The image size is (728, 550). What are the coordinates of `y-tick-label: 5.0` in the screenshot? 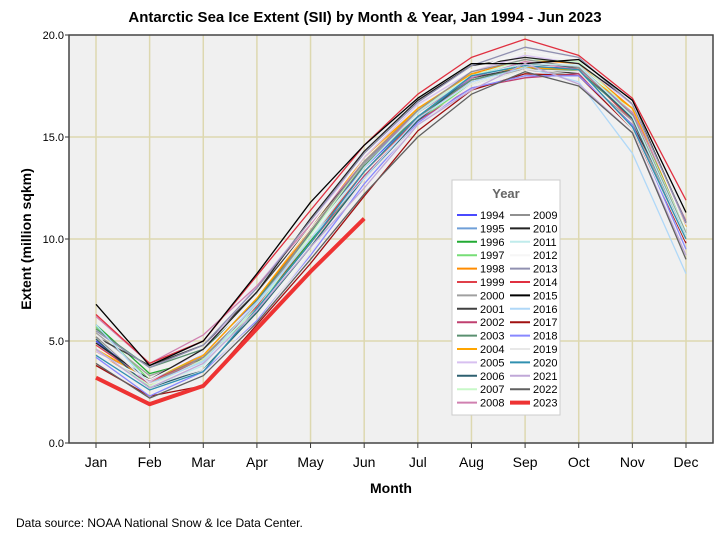 It's located at (56, 342).